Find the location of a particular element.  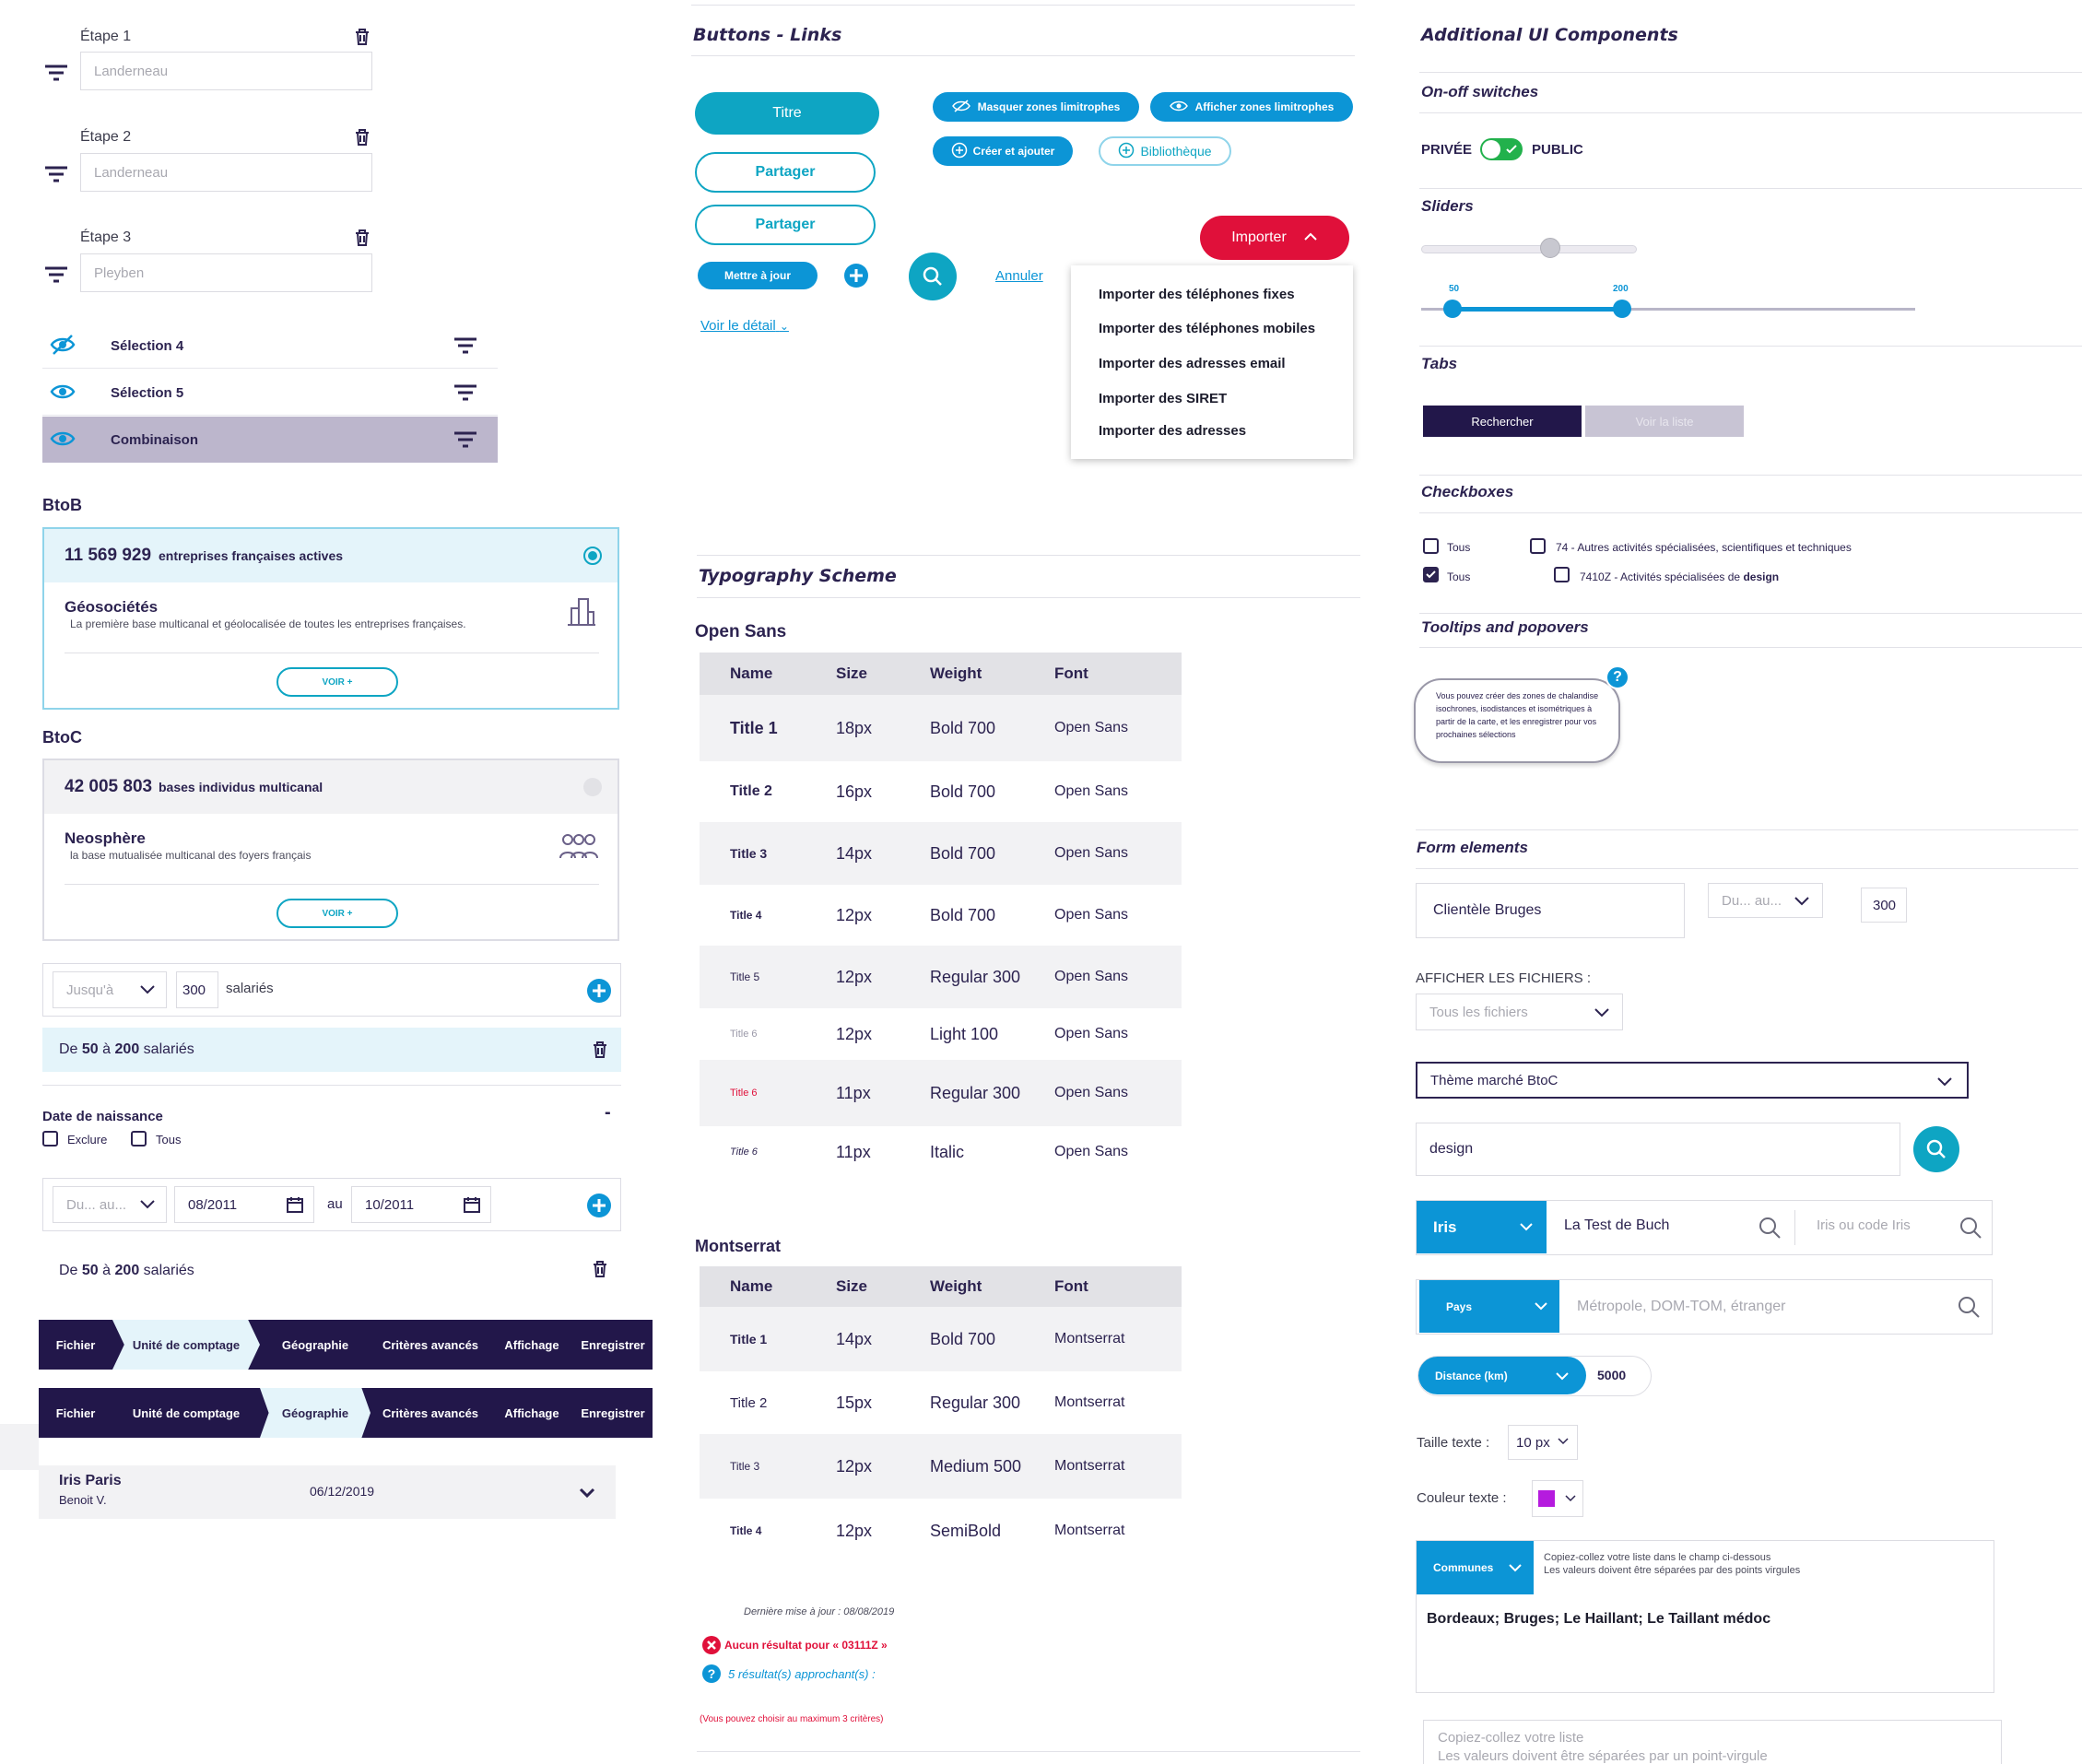

selection-row: Sélection 4 is located at coordinates (270, 346).